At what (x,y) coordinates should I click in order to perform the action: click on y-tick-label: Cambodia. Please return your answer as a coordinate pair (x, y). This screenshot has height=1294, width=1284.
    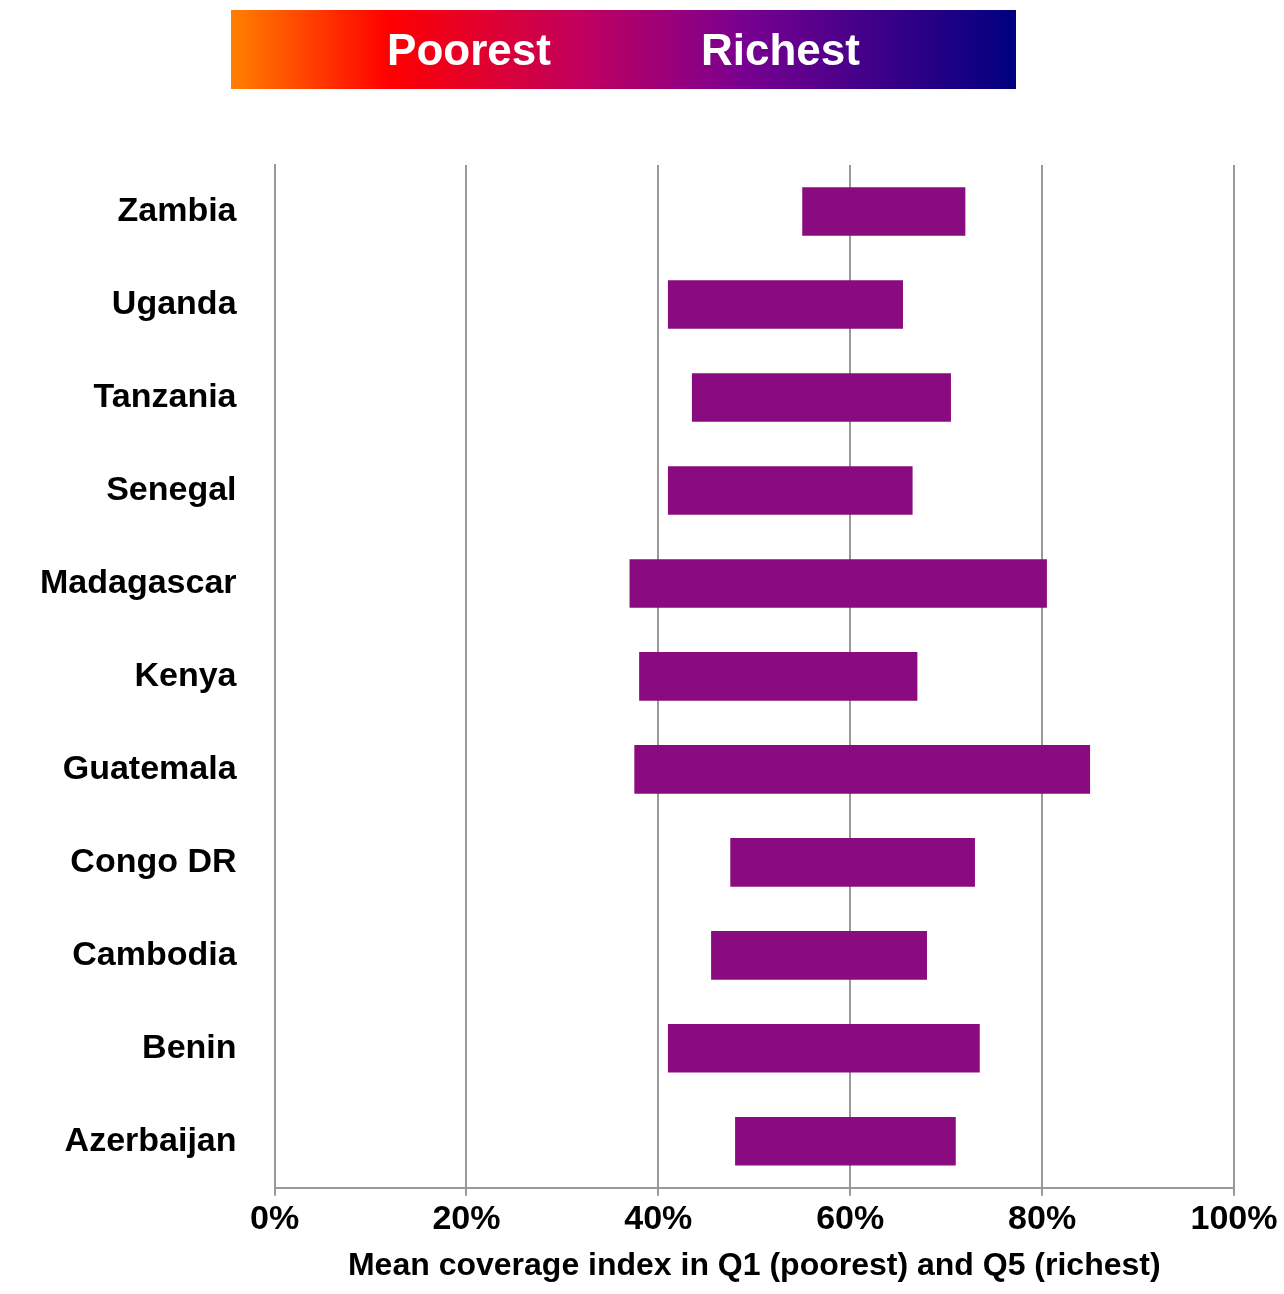
    Looking at the image, I should click on (155, 952).